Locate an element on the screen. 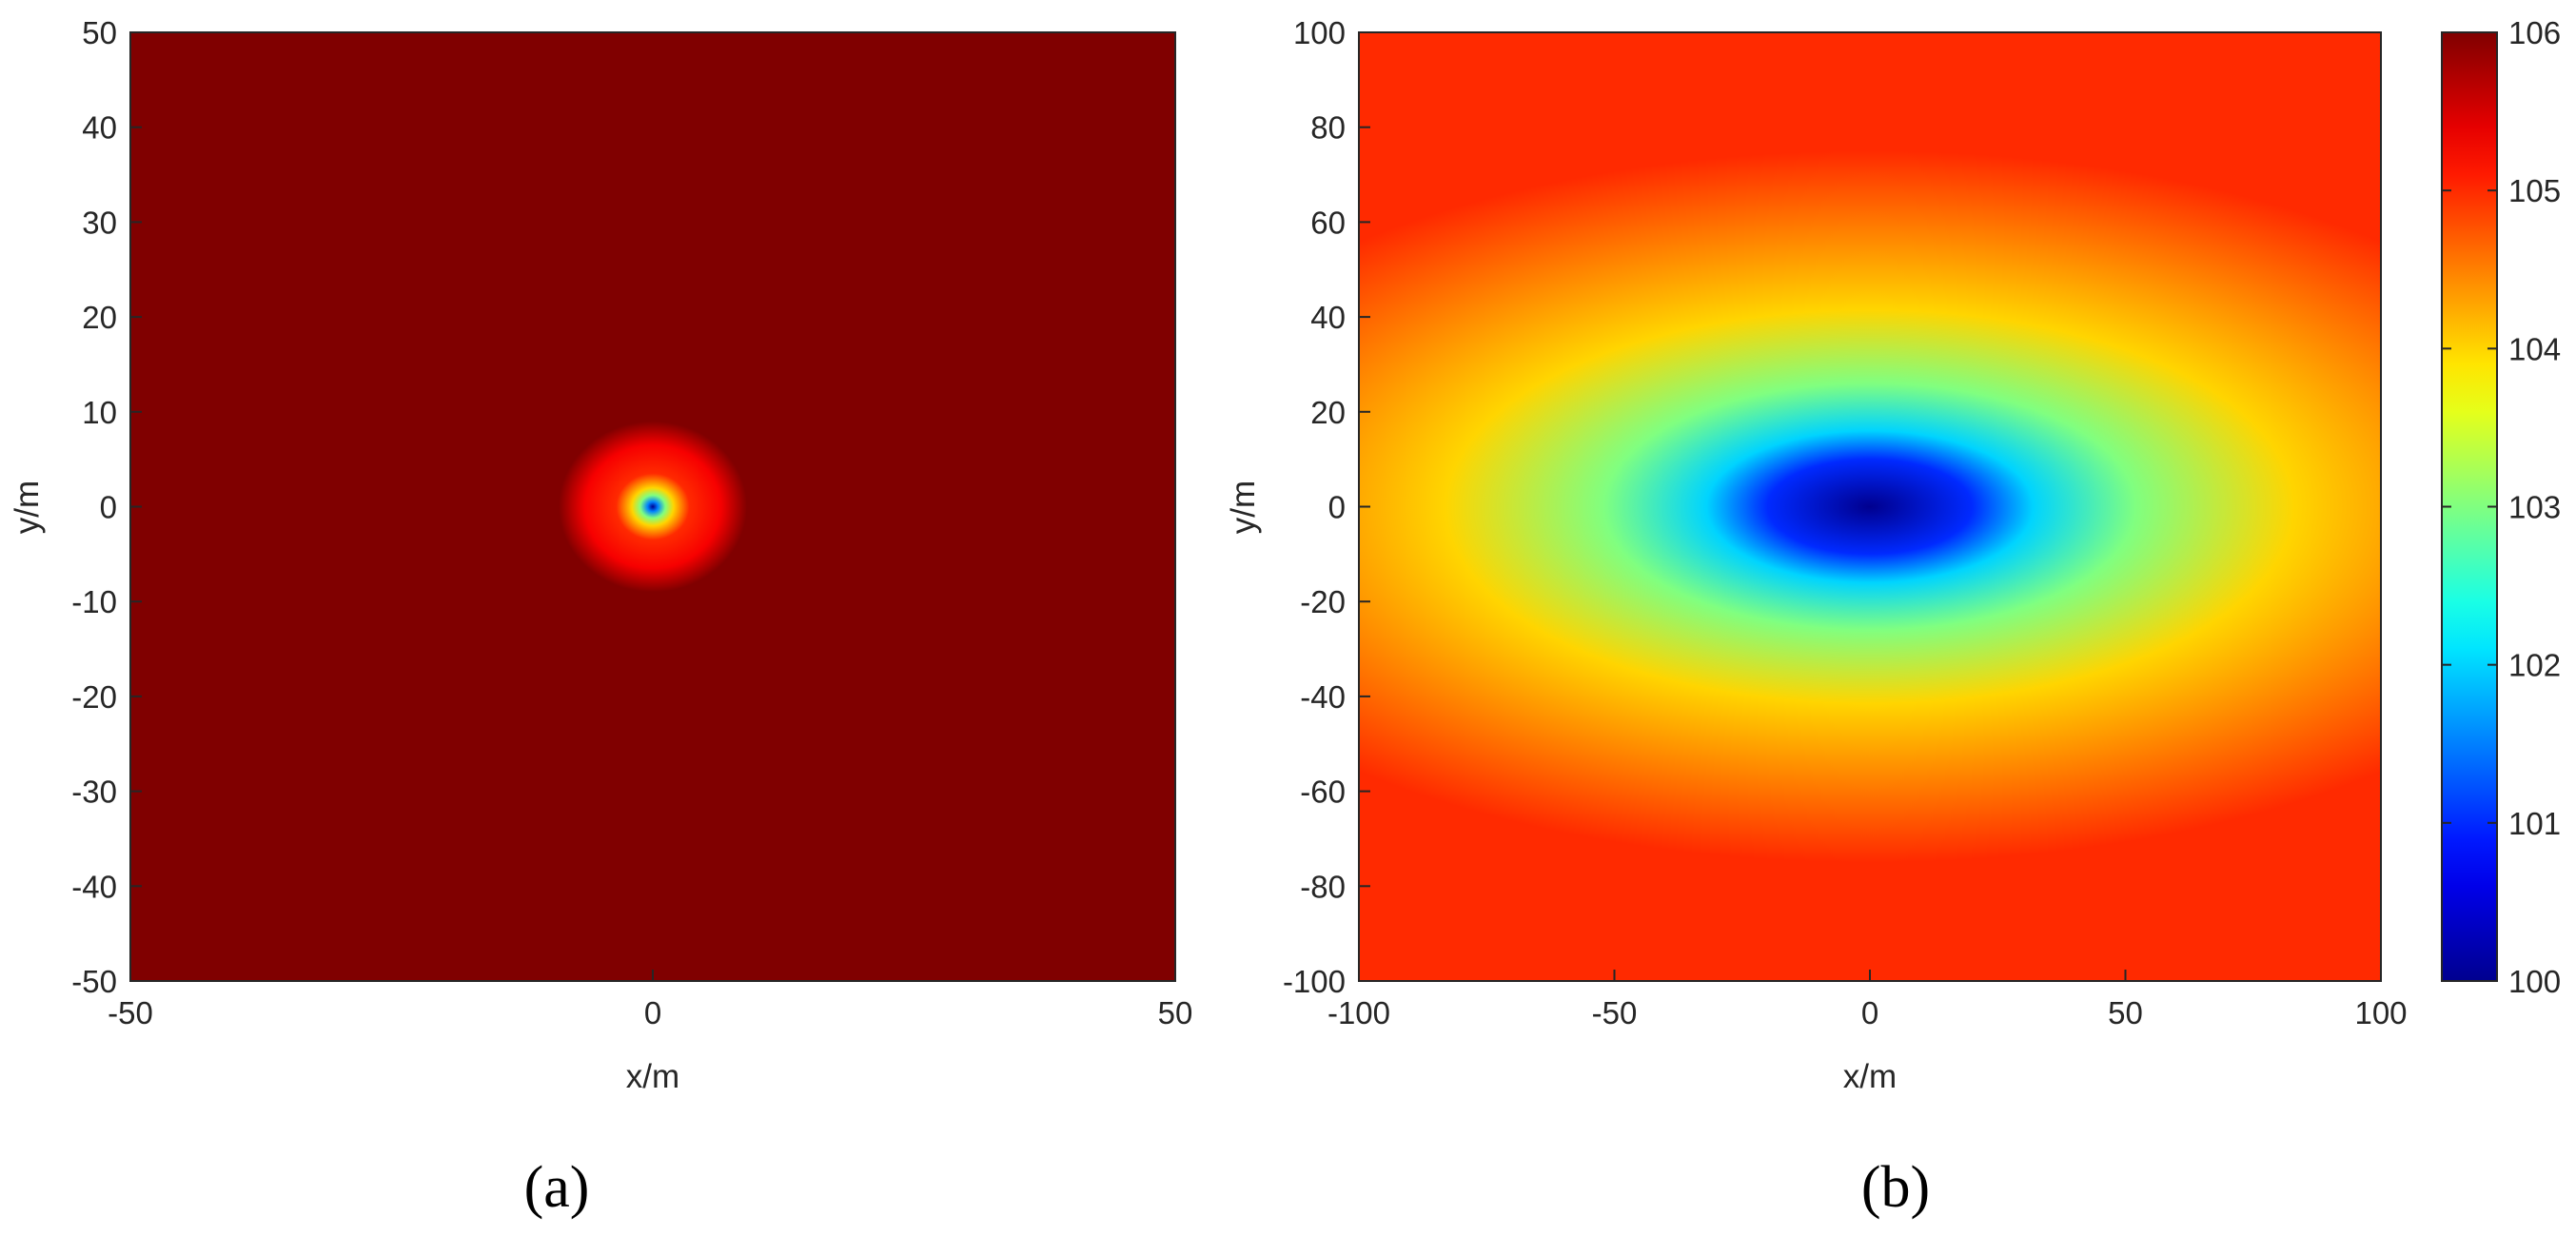 This screenshot has width=2576, height=1236. panel-label-a: (a) is located at coordinates (557, 1187).